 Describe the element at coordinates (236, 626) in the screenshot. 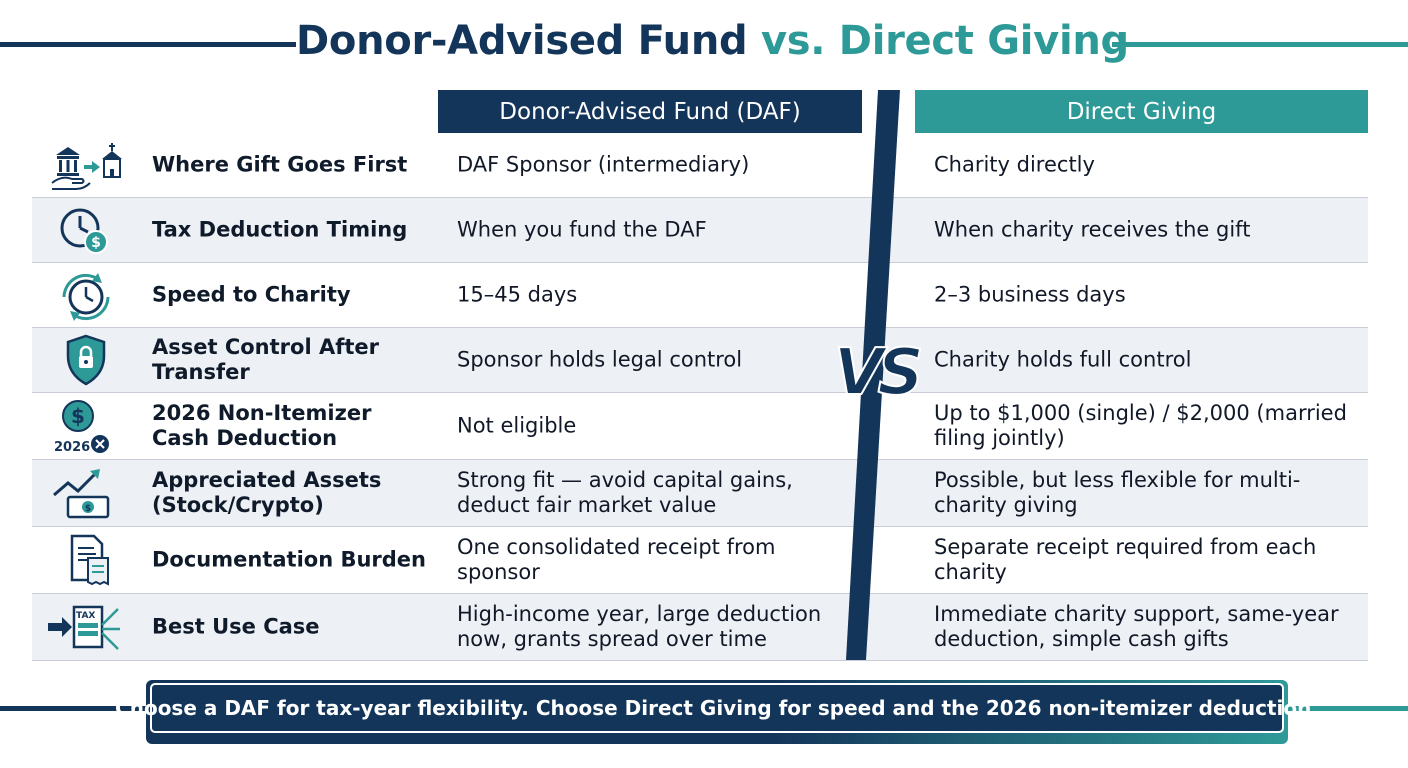

I see `row-label: Best Use Case` at that location.